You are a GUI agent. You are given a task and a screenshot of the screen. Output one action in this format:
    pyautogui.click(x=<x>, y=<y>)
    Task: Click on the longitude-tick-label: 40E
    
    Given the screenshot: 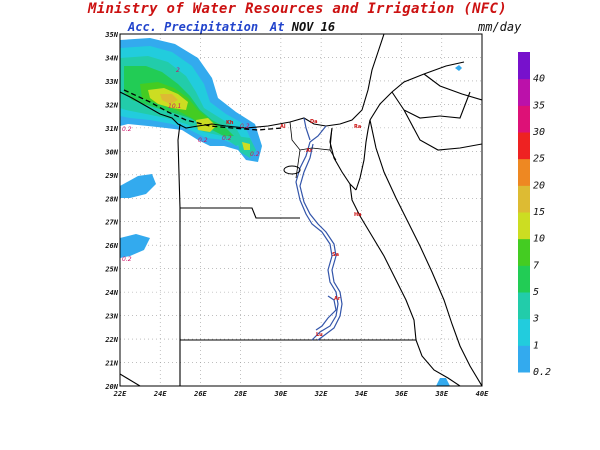 What is the action you would take?
    pyautogui.click(x=482, y=394)
    